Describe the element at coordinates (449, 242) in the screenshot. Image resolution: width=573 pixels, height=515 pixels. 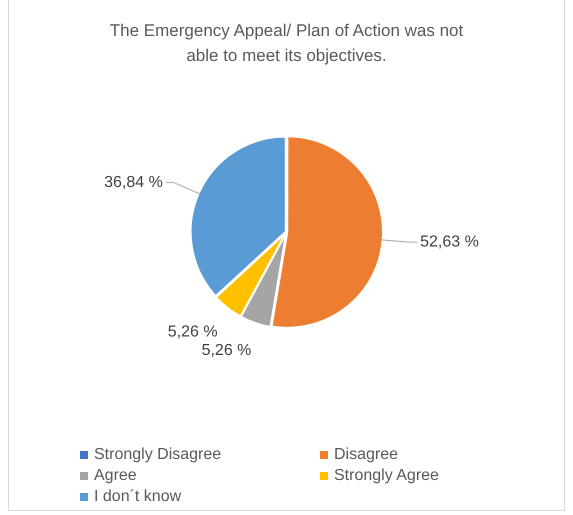
I see `data-label: 52,63 %` at that location.